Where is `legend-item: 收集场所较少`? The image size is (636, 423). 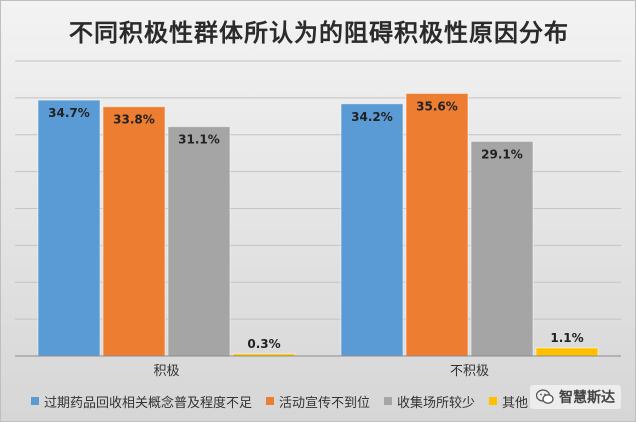 legend-item: 收集场所较少 is located at coordinates (429, 401).